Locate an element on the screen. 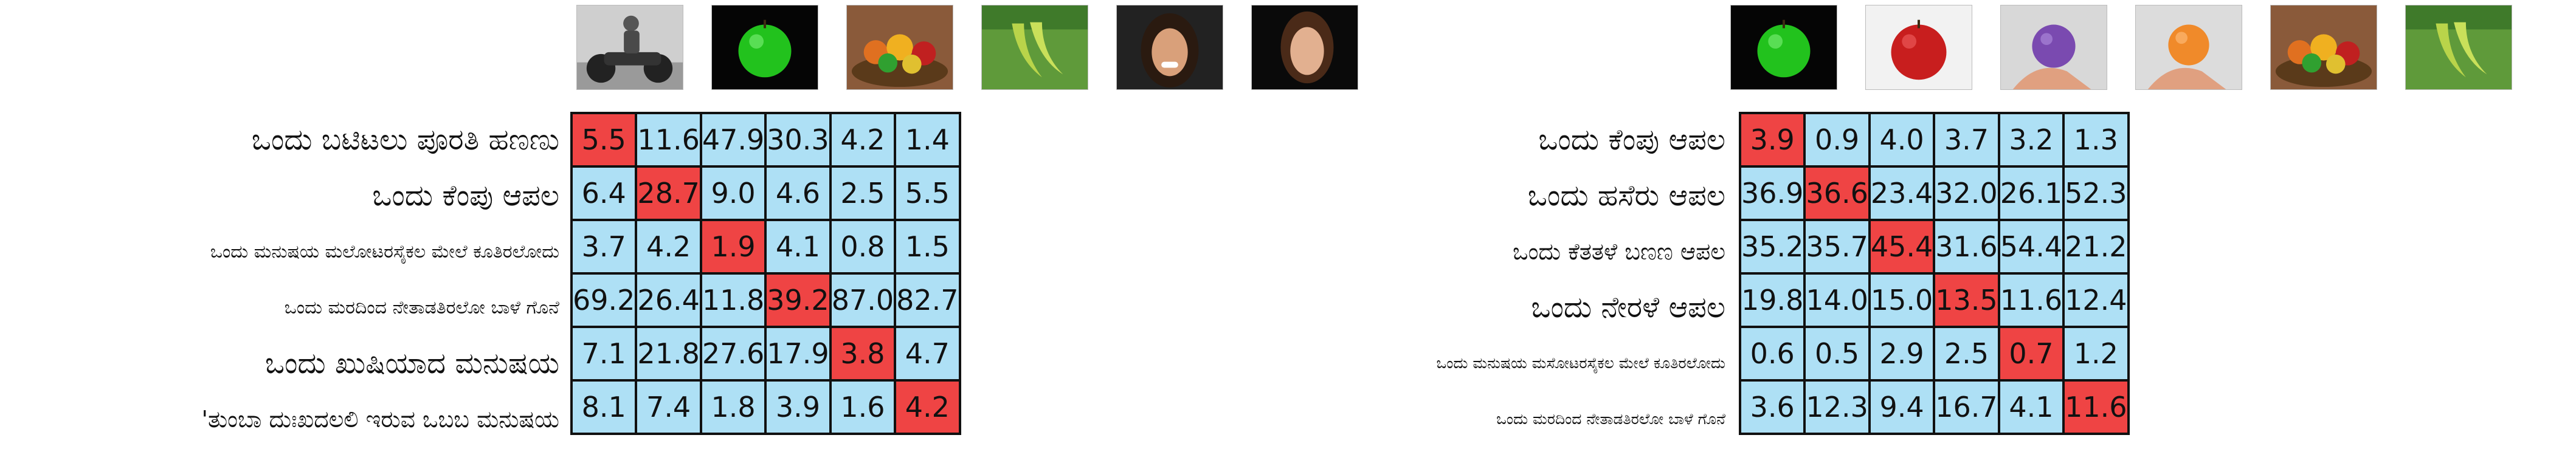 The height and width of the screenshot is (466, 2576). green-apple-image is located at coordinates (765, 48).